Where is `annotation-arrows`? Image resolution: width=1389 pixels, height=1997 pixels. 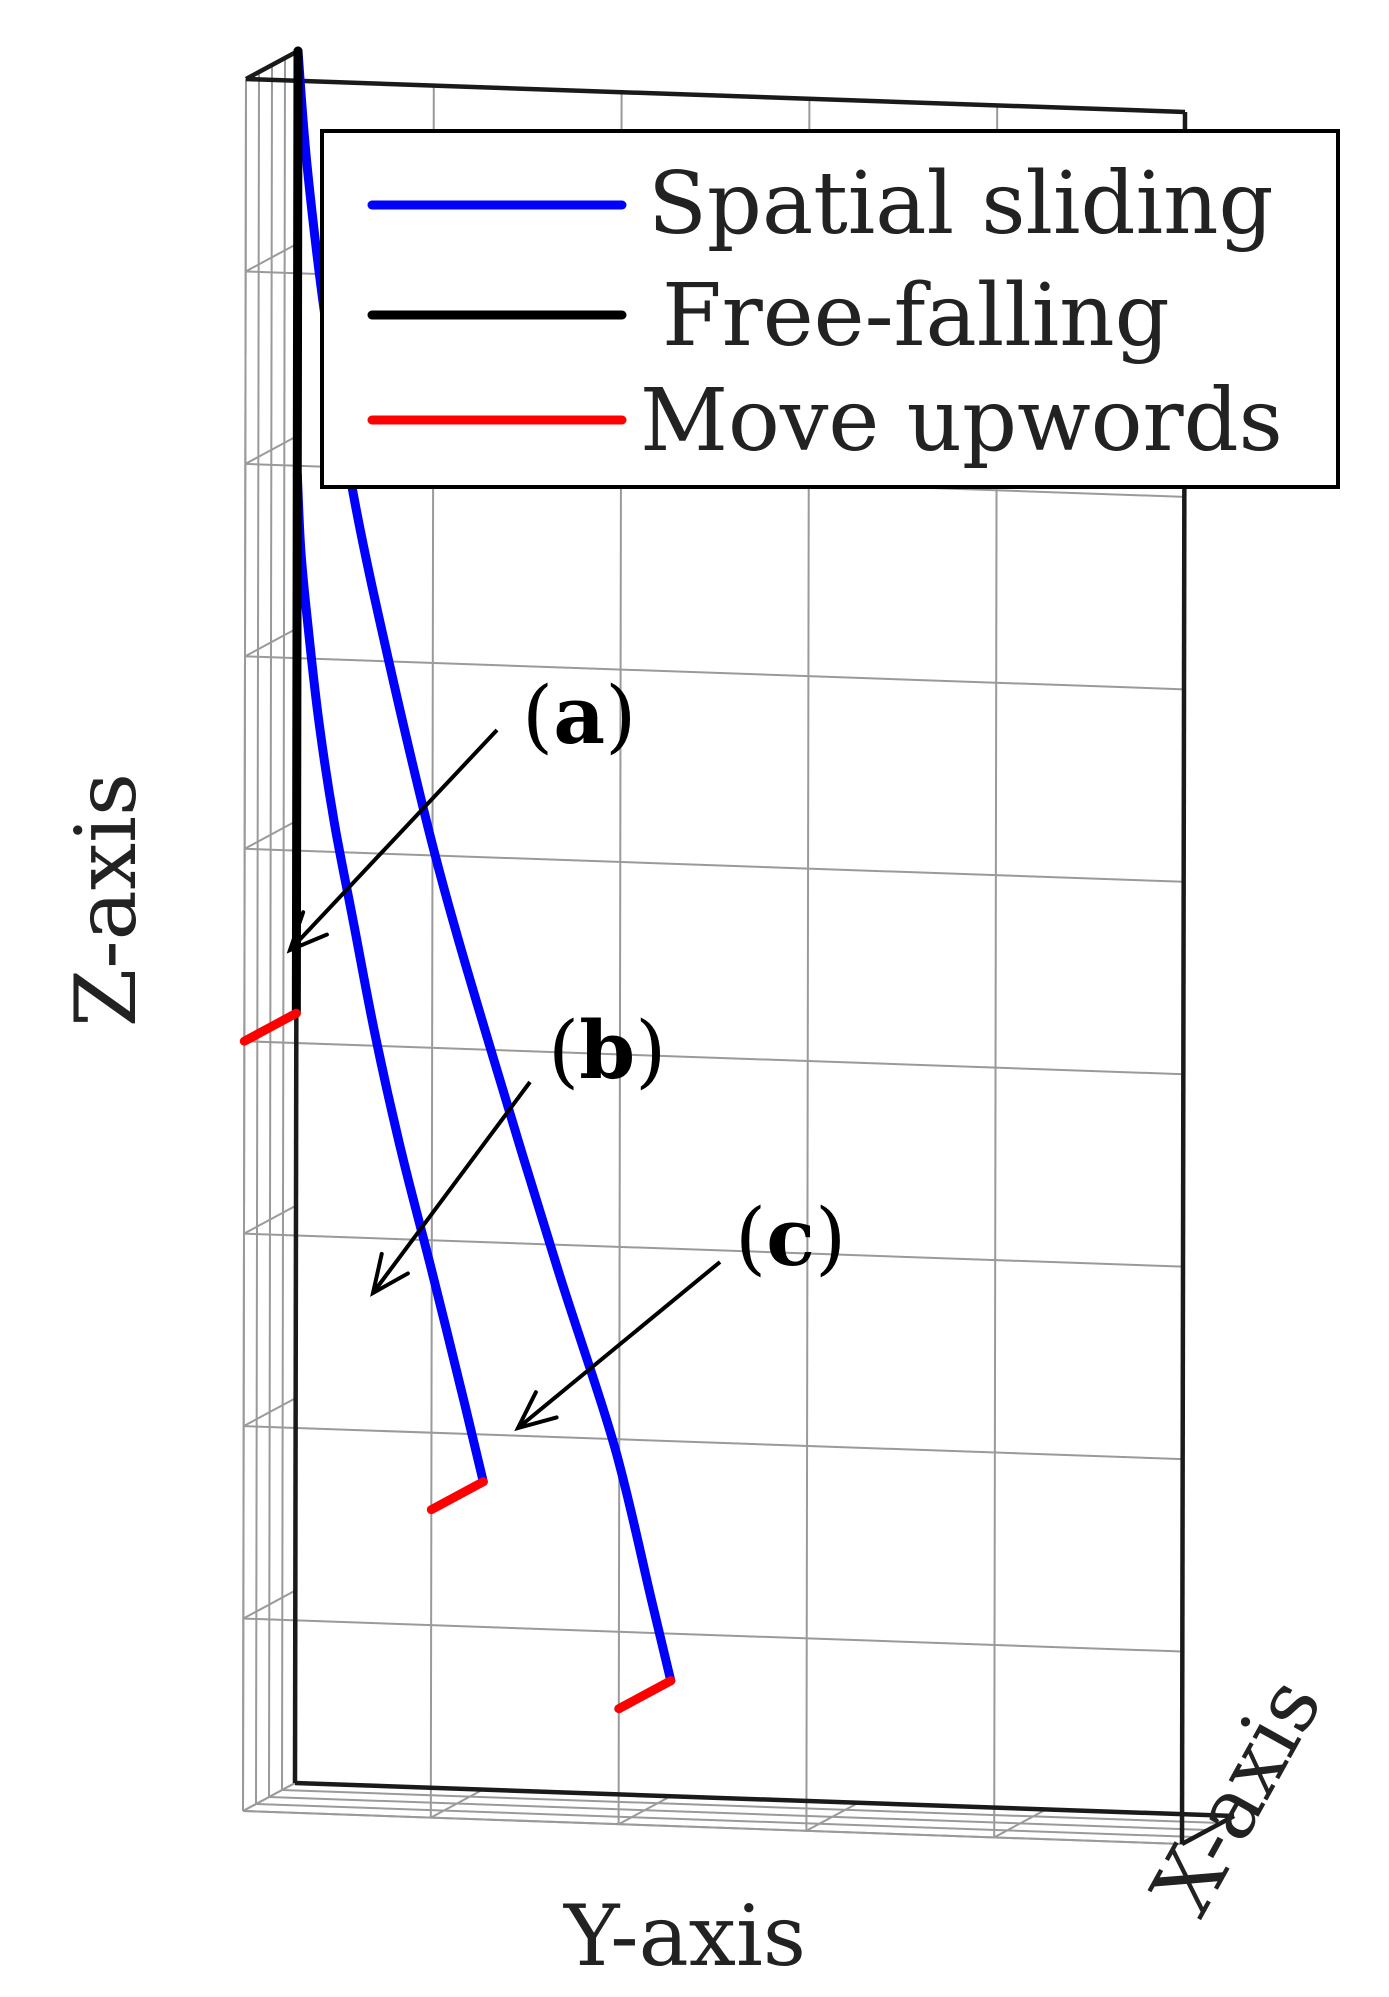 annotation-arrows is located at coordinates (504, 1080).